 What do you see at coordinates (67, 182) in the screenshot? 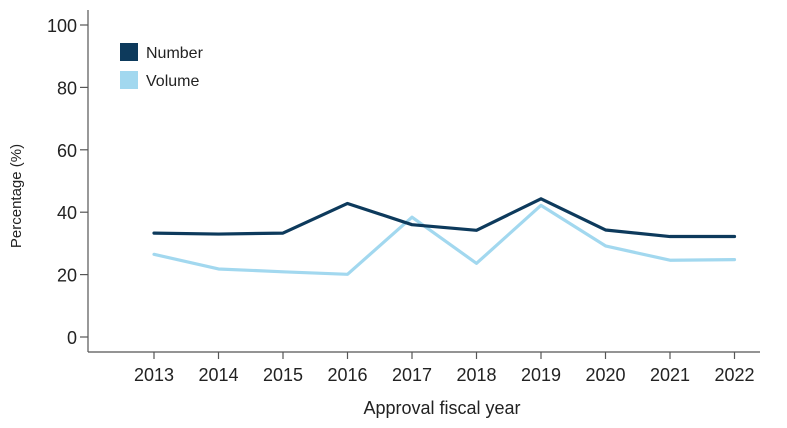
I see `y-ticks: 0 20 40 60 80 100` at bounding box center [67, 182].